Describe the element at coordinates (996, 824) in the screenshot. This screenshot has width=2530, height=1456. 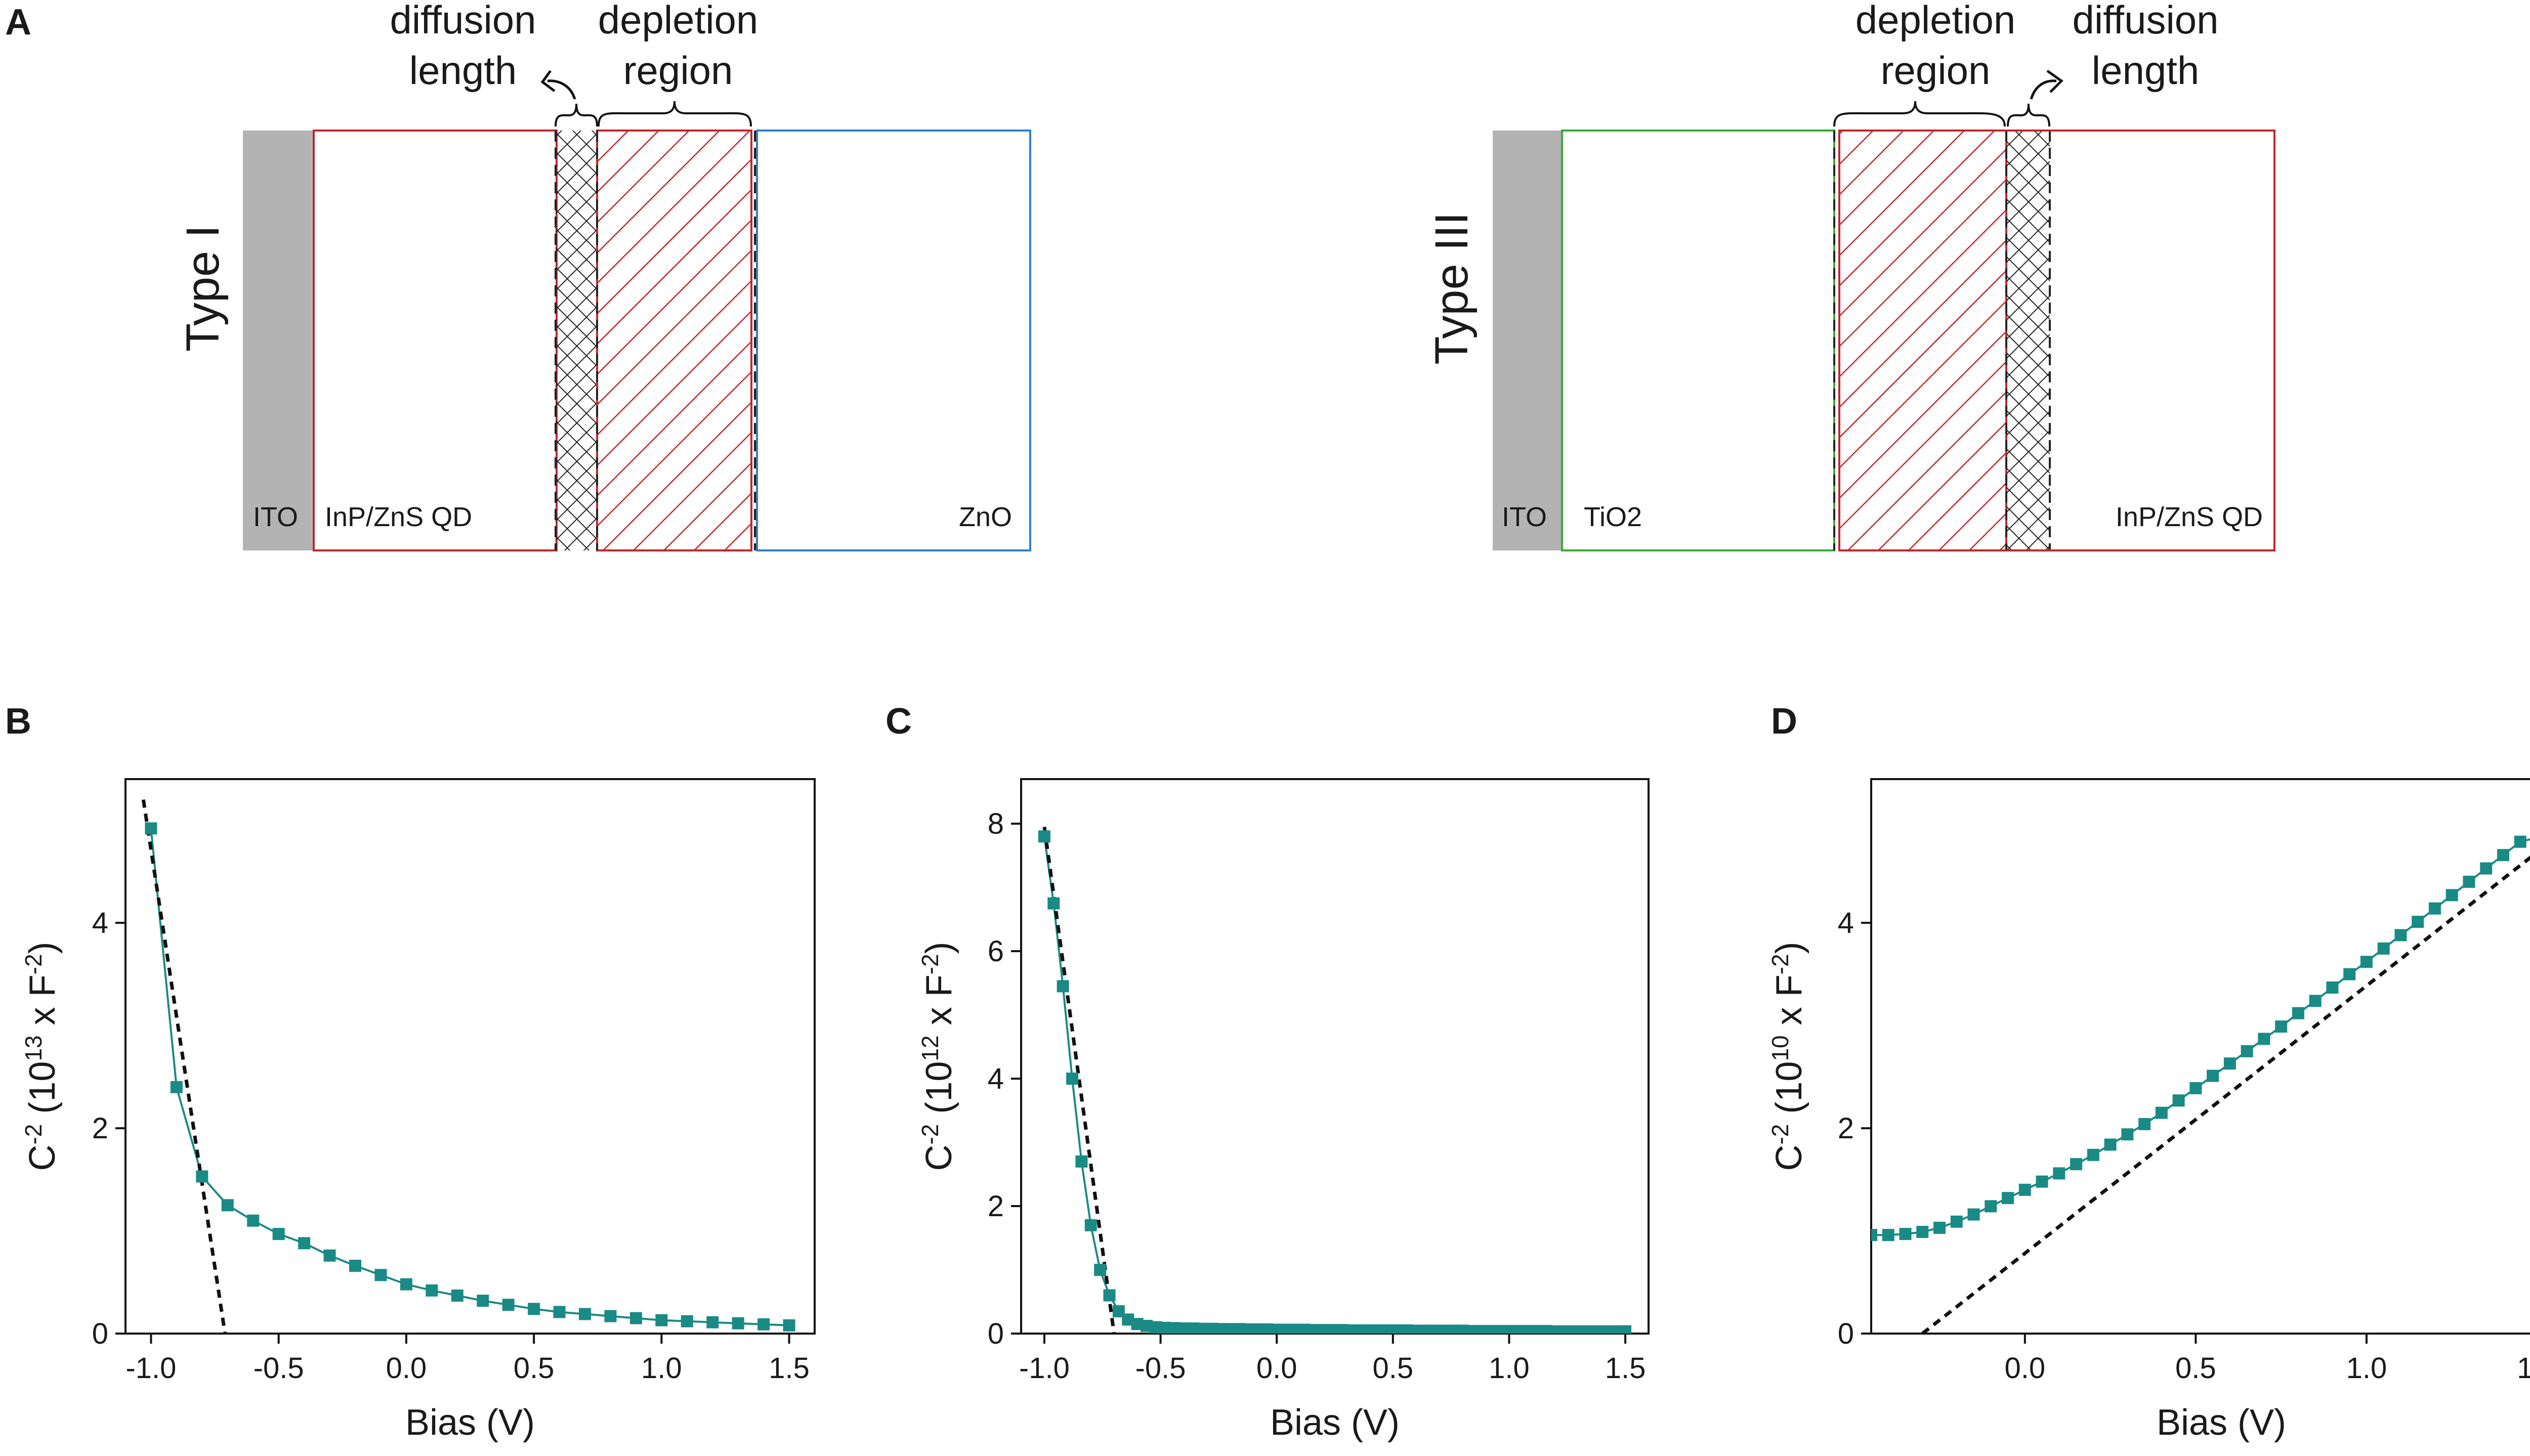
I see `y-tick-label: 8` at that location.